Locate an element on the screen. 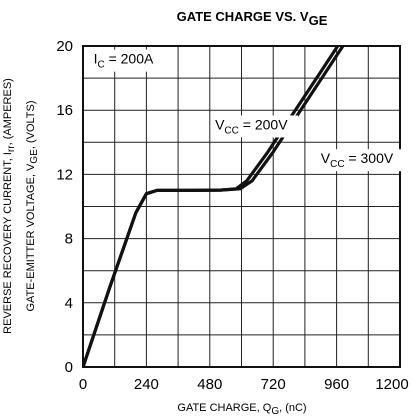 This screenshot has width=415, height=417. annotation-2: VCC = 300V is located at coordinates (357, 160).